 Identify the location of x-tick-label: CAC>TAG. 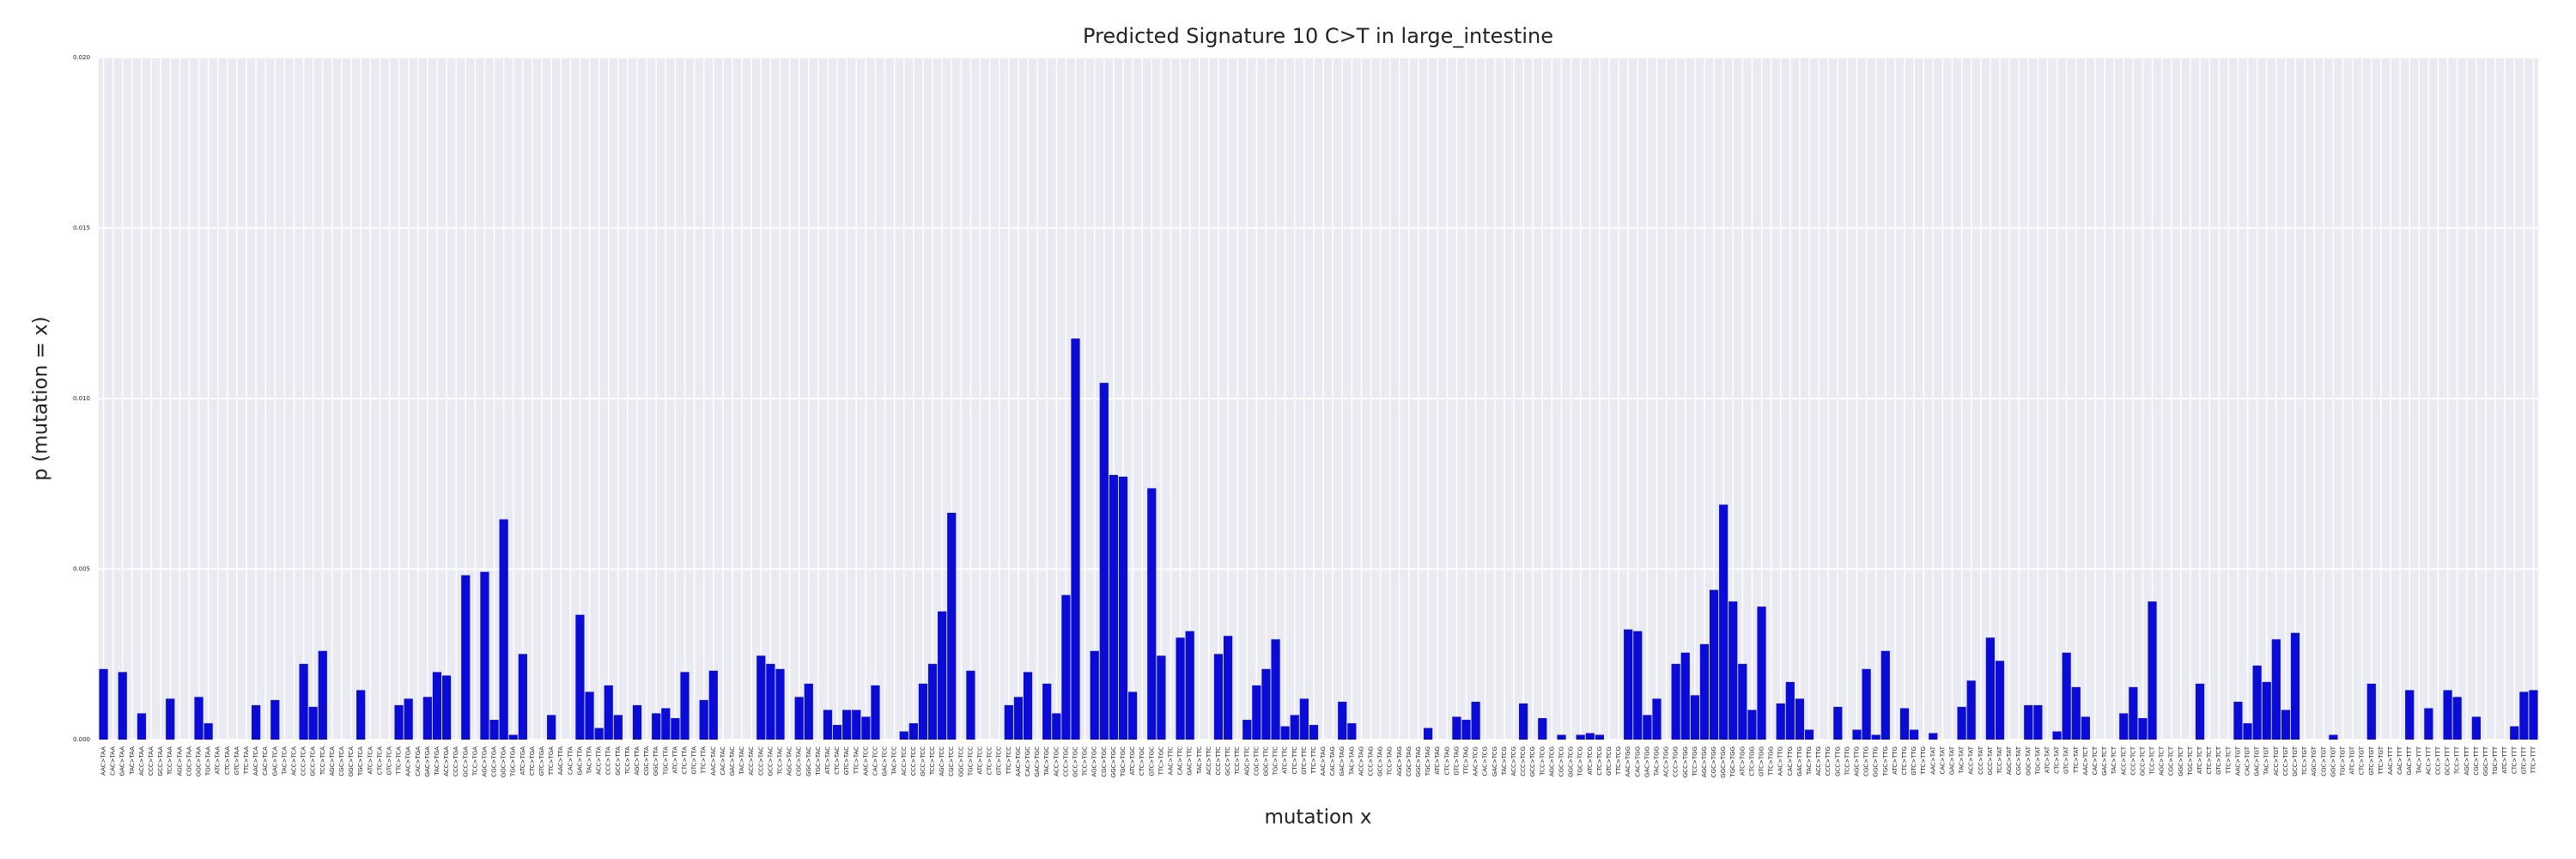
(1332, 761).